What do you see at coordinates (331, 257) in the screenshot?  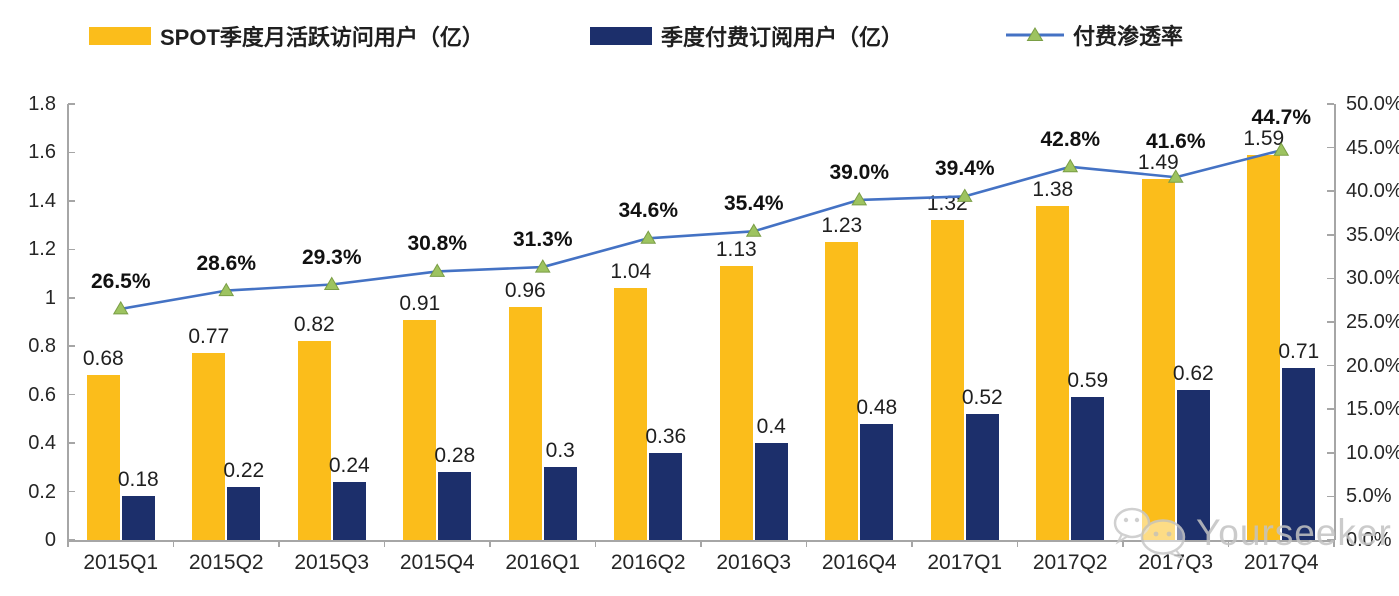 I see `penetration-label: 29.3%` at bounding box center [331, 257].